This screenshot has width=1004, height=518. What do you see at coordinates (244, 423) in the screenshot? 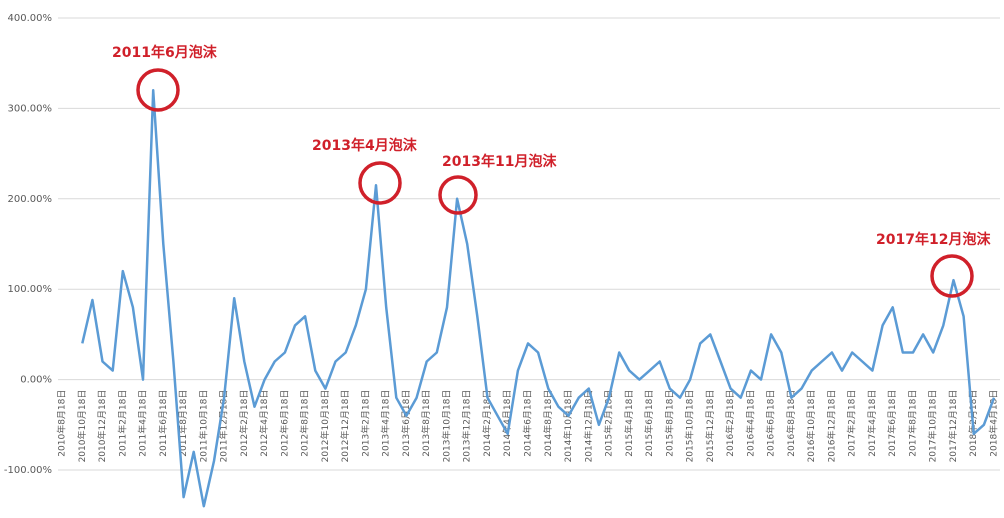
I see `x-tick-label: 2012年2月18日` at bounding box center [244, 423].